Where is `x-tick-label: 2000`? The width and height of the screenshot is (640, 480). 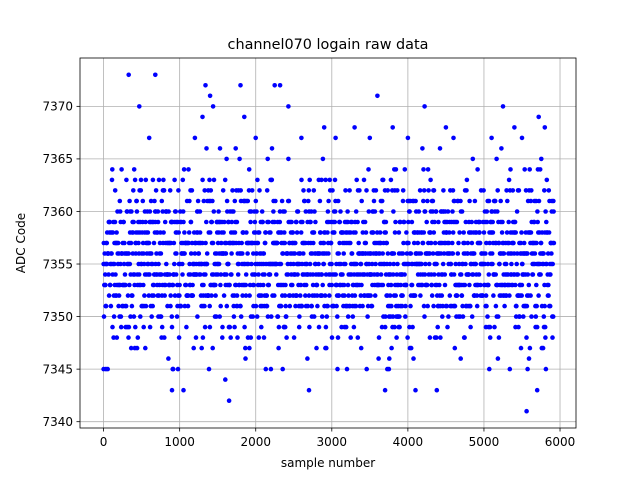
x-tick-label: 2000 is located at coordinates (255, 442).